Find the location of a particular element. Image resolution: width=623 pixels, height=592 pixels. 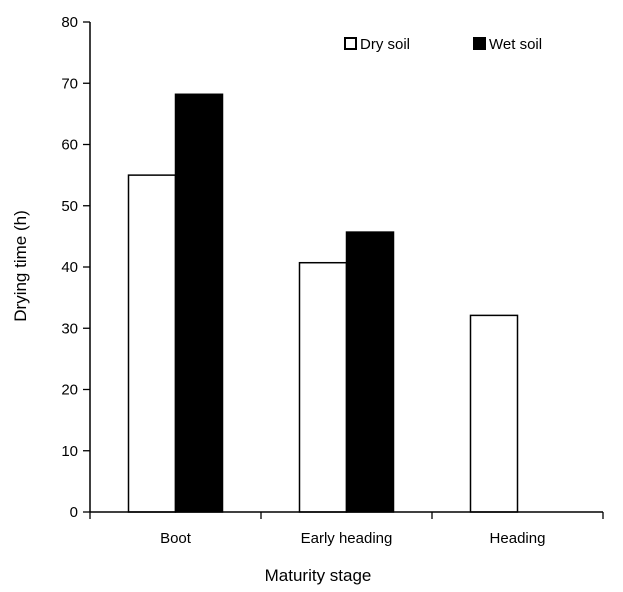

x-axis-ticks: Boot Early heading Heading is located at coordinates (346, 529).